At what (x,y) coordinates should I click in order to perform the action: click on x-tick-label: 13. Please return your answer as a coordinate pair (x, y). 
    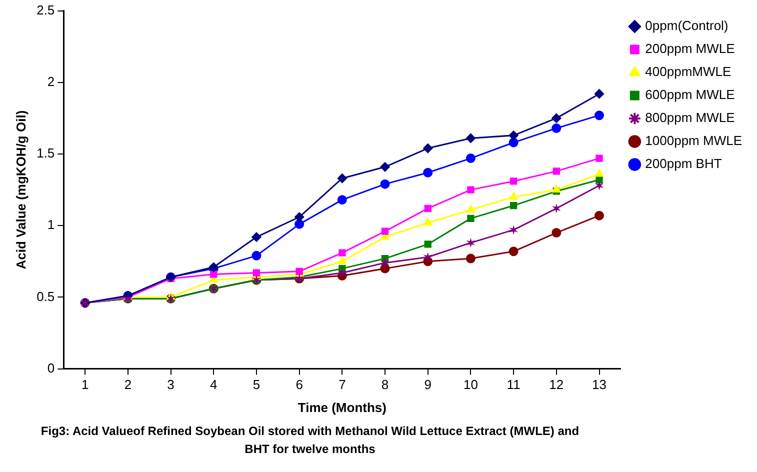
    Looking at the image, I should click on (599, 384).